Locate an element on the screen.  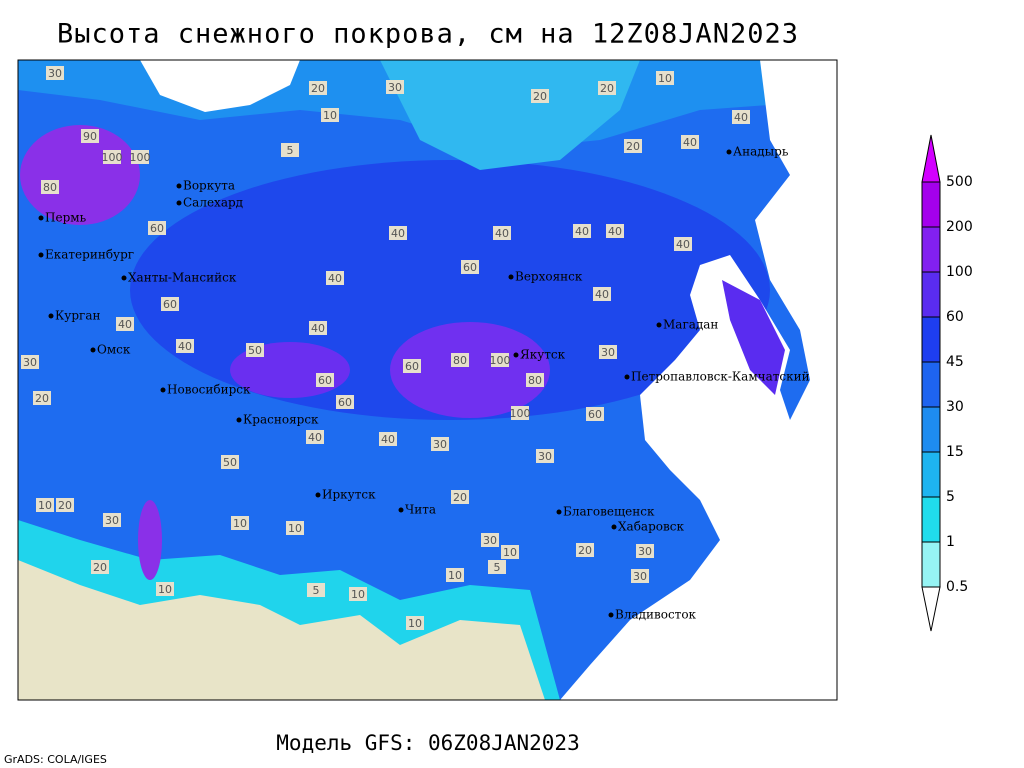
city-label: Хабаровск is located at coordinates (651, 527).